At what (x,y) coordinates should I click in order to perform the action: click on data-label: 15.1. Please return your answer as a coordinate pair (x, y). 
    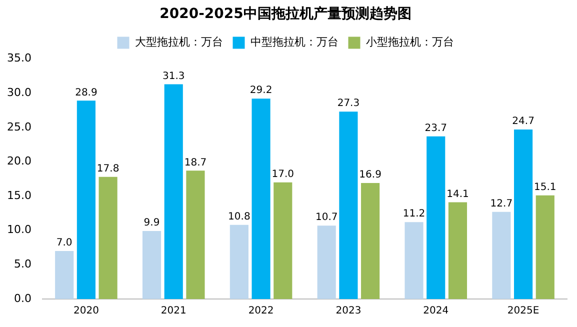
    Looking at the image, I should click on (545, 187).